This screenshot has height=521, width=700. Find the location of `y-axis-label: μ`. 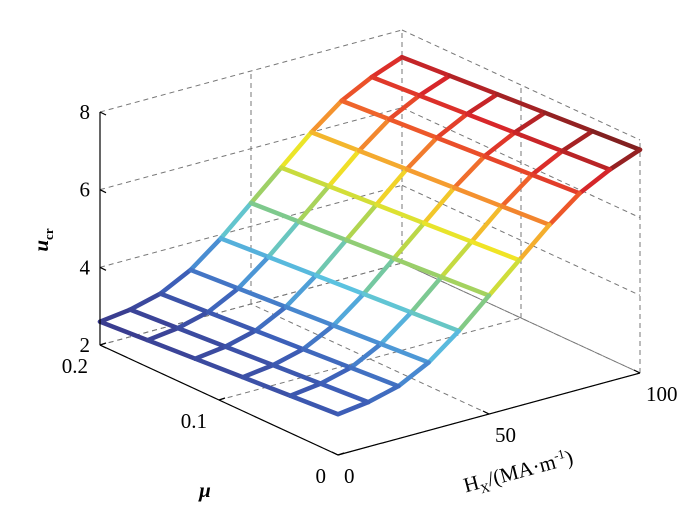

y-axis-label: μ is located at coordinates (204, 490).